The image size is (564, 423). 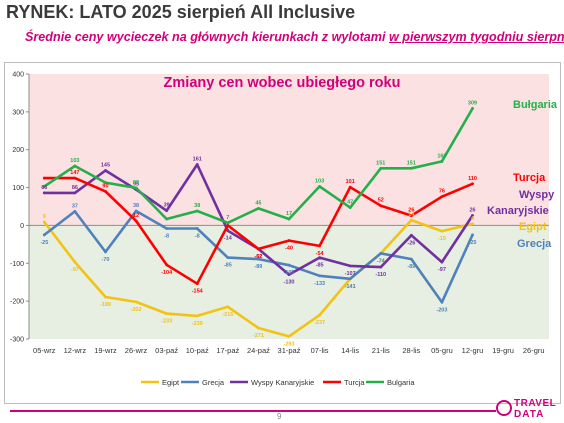 I want to click on subtitle-underlined-text: w pierwszym tygodniu sierpnia, so click(x=476, y=37).